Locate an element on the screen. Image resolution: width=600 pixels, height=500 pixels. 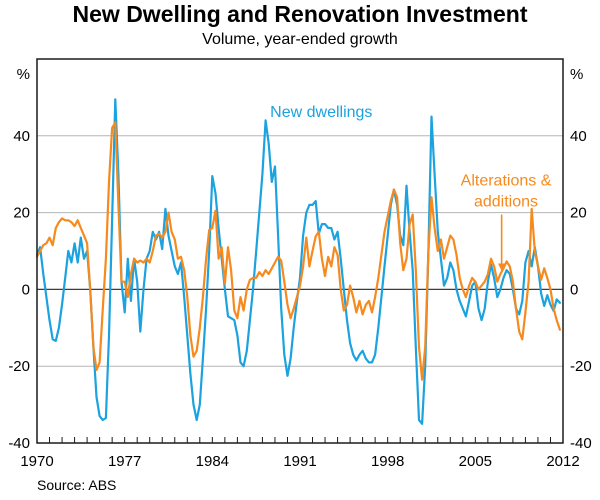
chart-title: New Dwelling and Renovation Investment is located at coordinates (300, 14).